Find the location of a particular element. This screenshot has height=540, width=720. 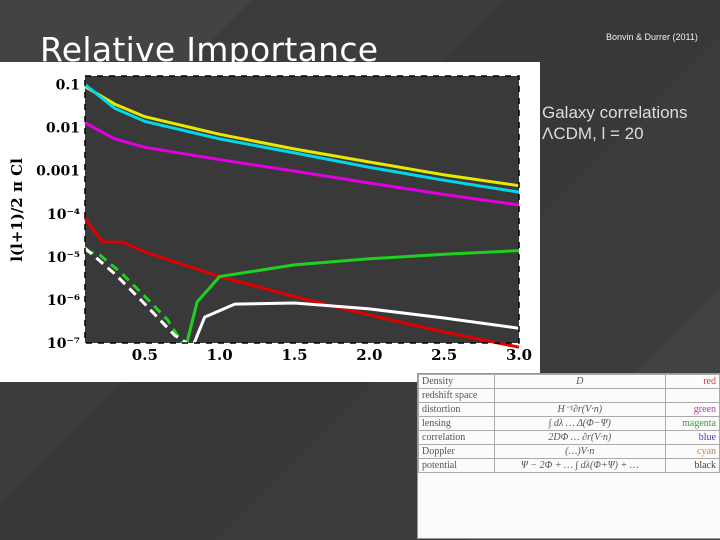

y-axis-label: l(l+1)/2 π Cl is located at coordinates (17, 210).